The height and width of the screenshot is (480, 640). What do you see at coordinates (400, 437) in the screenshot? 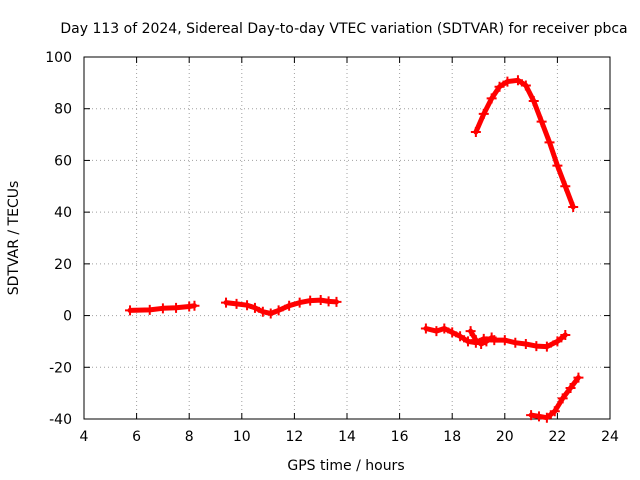
I see `x-tick-label: 16` at bounding box center [400, 437].